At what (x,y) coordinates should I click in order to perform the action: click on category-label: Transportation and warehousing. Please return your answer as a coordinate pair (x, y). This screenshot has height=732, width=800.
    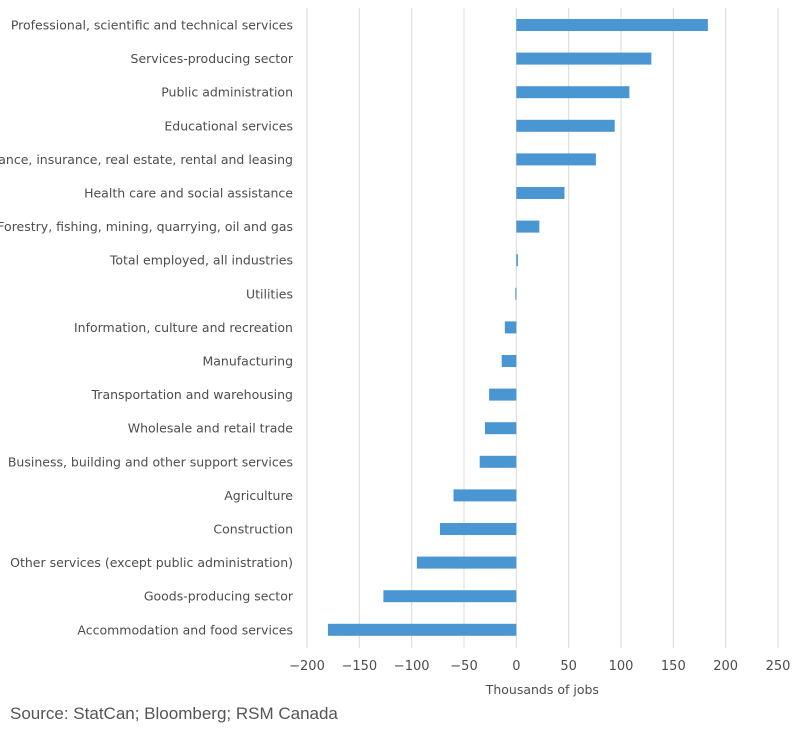
    Looking at the image, I should click on (192, 394).